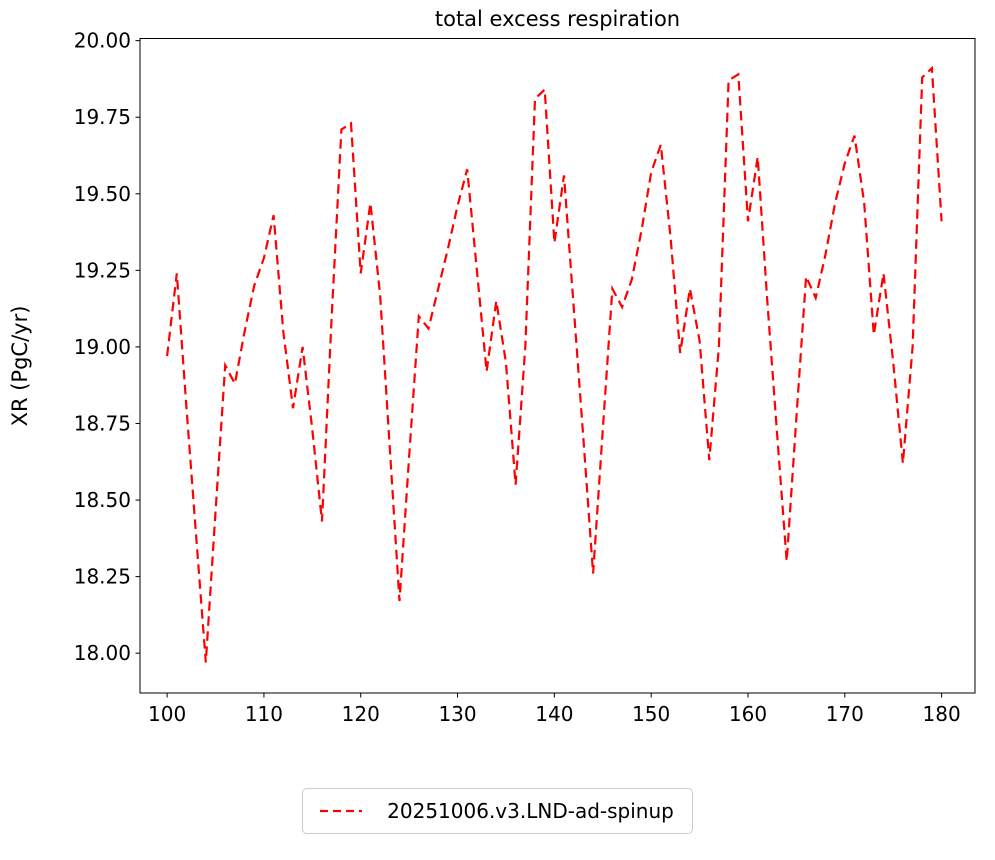 This screenshot has width=995, height=860. What do you see at coordinates (102, 423) in the screenshot?
I see `y-tick-label: 18.75` at bounding box center [102, 423].